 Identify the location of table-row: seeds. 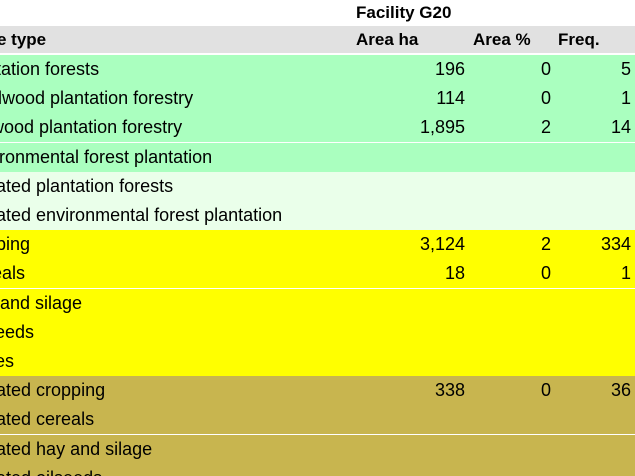
(317, 332).